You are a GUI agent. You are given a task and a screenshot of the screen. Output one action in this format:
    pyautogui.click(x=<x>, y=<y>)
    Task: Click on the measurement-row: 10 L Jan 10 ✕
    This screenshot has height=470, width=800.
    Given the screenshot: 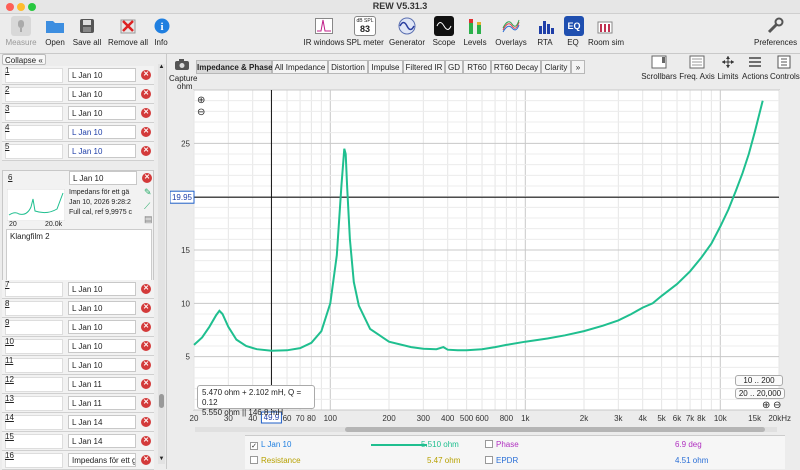 What is the action you would take?
    pyautogui.click(x=78, y=346)
    